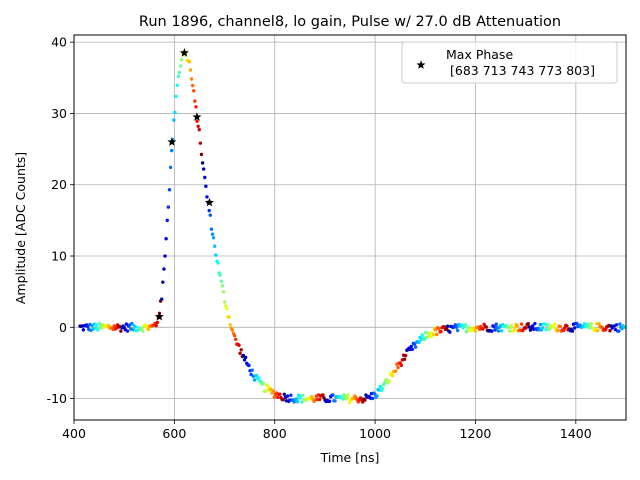 The width and height of the screenshot is (640, 480). Describe the element at coordinates (174, 433) in the screenshot. I see `x-tick-label: 600` at that location.